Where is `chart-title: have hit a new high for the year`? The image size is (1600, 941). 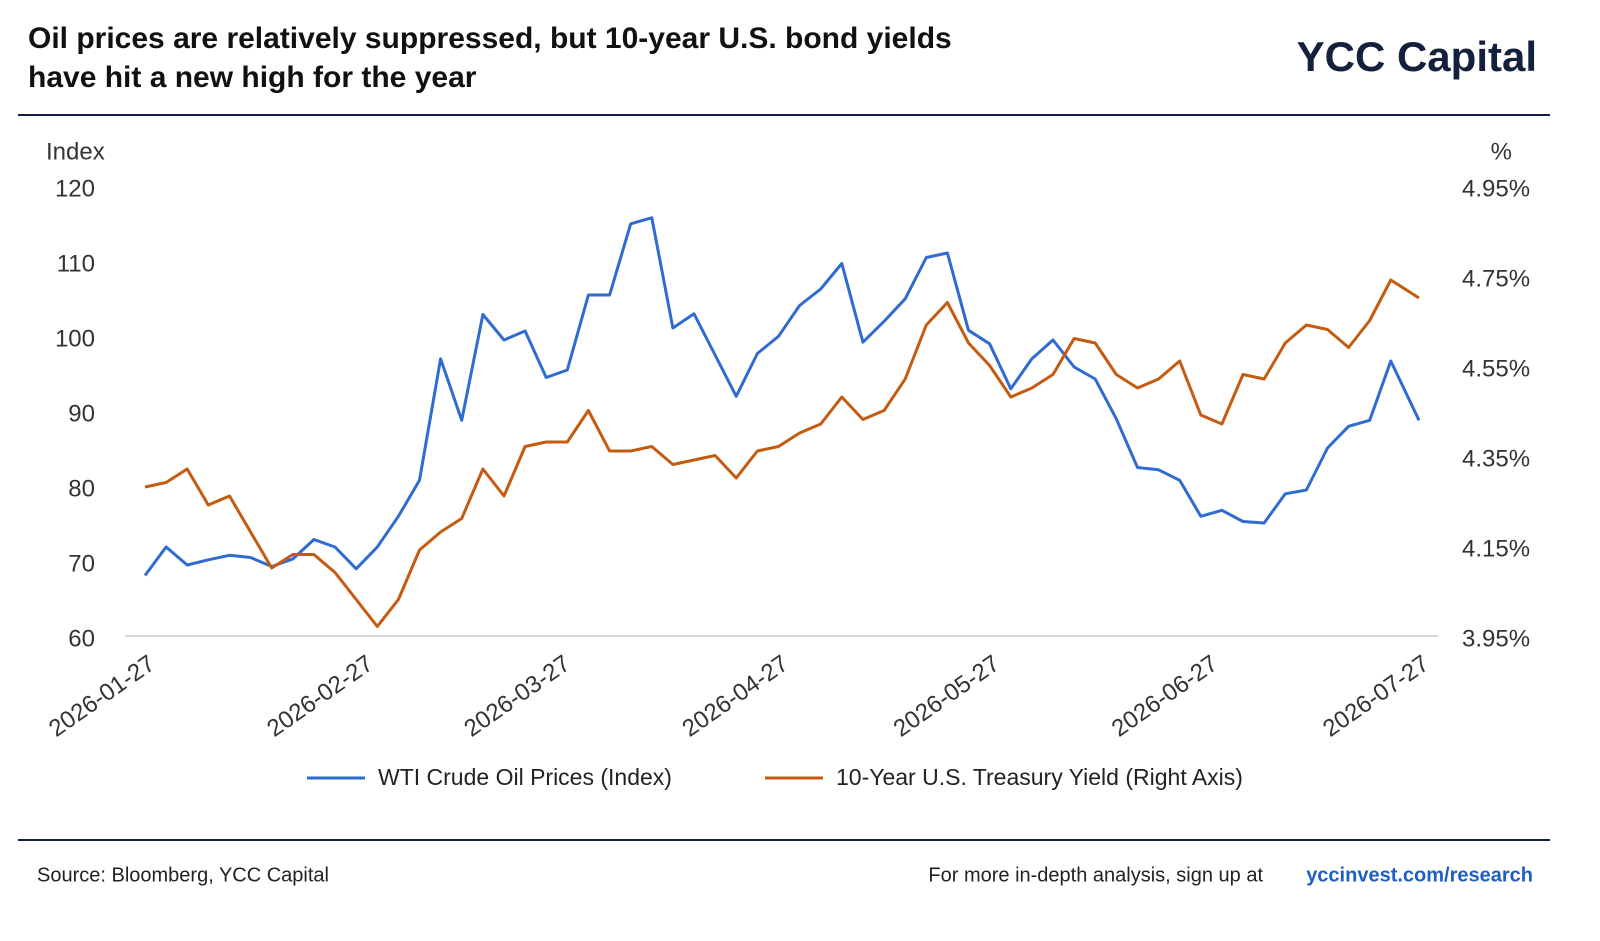
chart-title: have hit a new high for the year is located at coordinates (252, 77).